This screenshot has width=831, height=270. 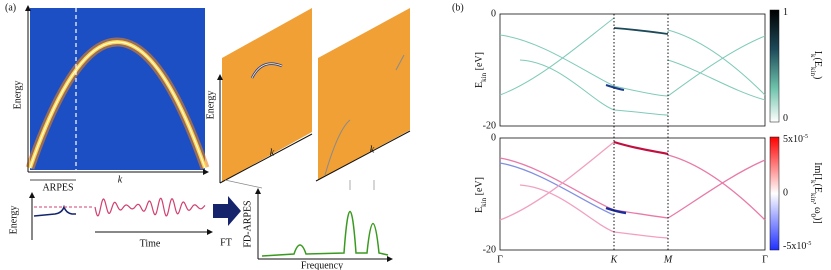 I want to click on x-tick-label: M, so click(x=668, y=259).